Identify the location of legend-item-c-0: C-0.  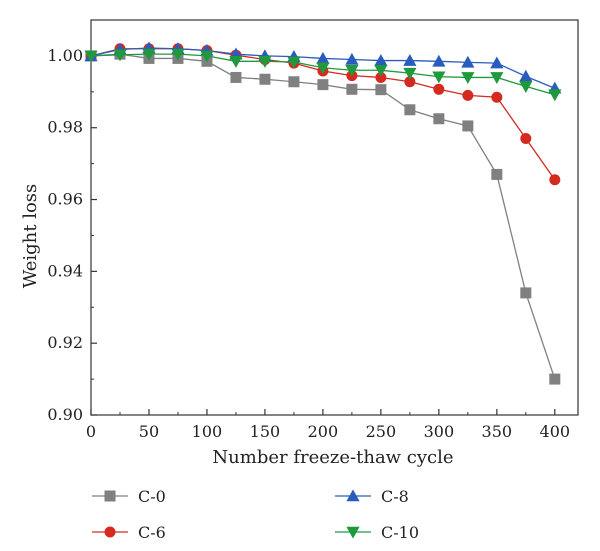
(129, 496).